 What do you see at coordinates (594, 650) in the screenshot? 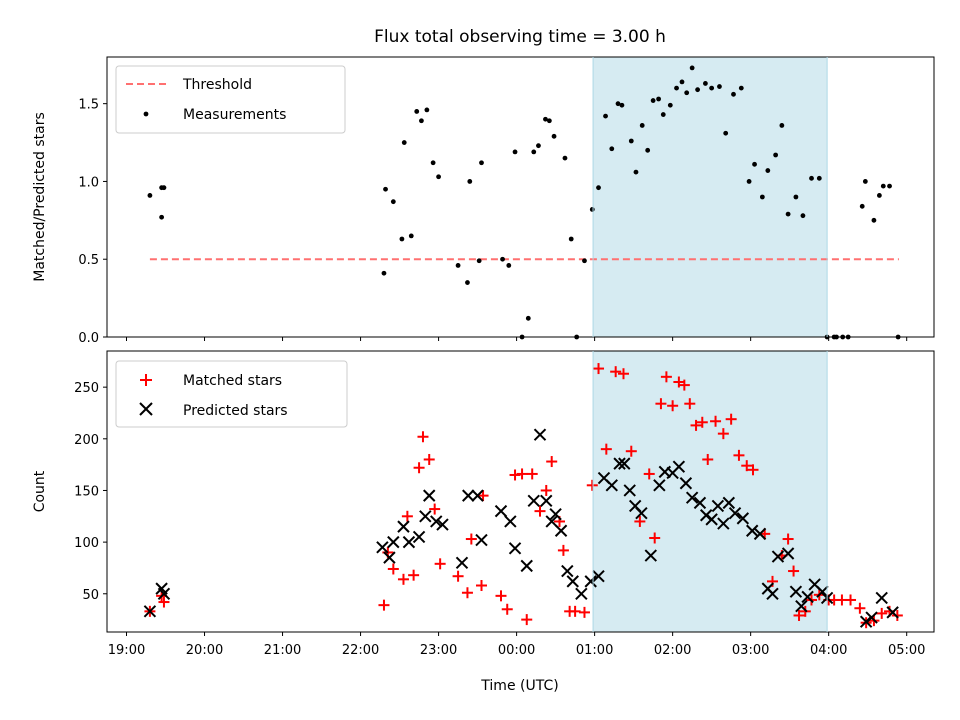
I see `x-tick-label: 01:00` at bounding box center [594, 650].